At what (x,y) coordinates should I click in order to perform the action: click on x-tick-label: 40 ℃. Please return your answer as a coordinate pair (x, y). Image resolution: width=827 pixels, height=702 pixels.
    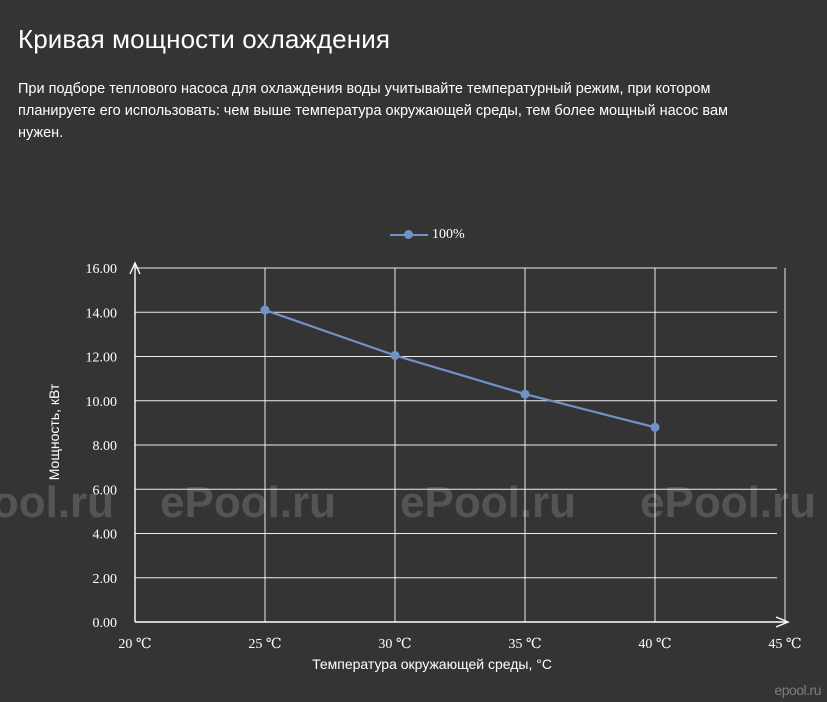
    Looking at the image, I should click on (654, 644).